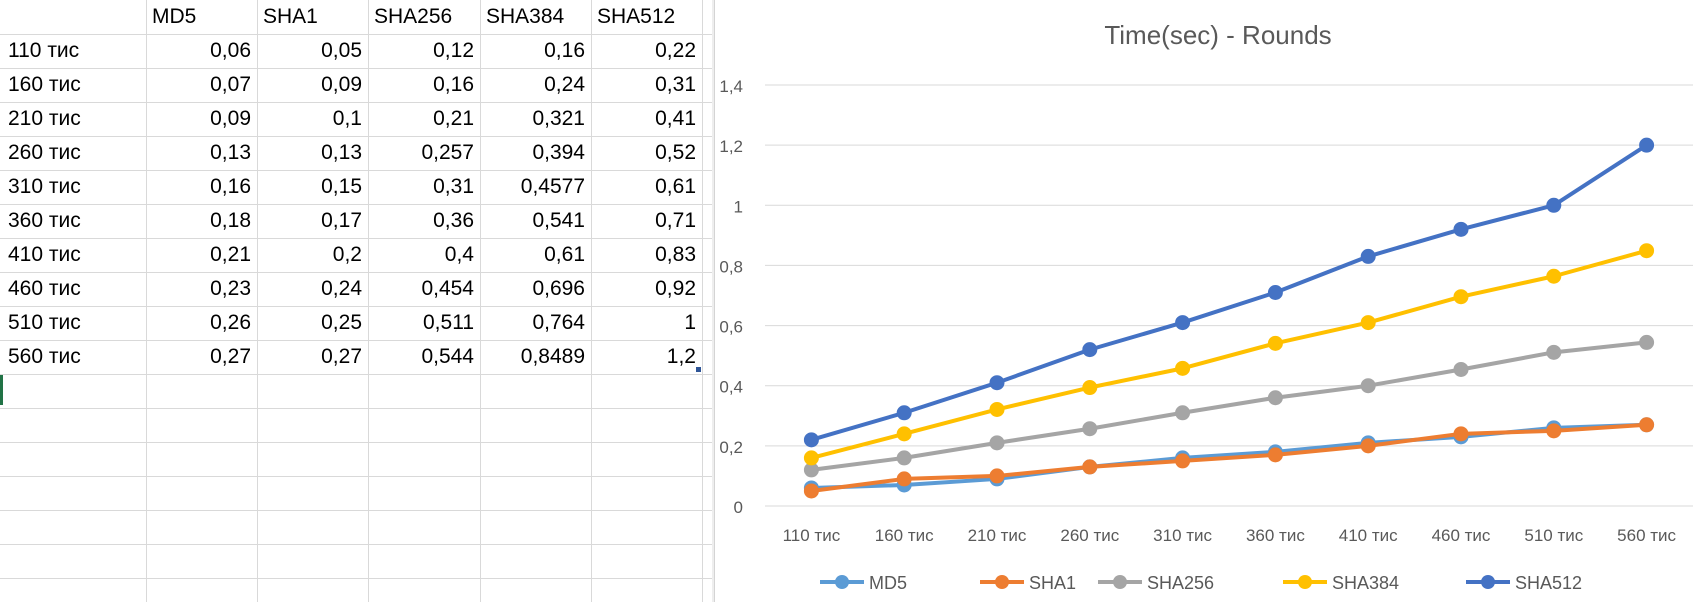 The height and width of the screenshot is (602, 1702). What do you see at coordinates (698, 369) in the screenshot?
I see `fill-handle` at bounding box center [698, 369].